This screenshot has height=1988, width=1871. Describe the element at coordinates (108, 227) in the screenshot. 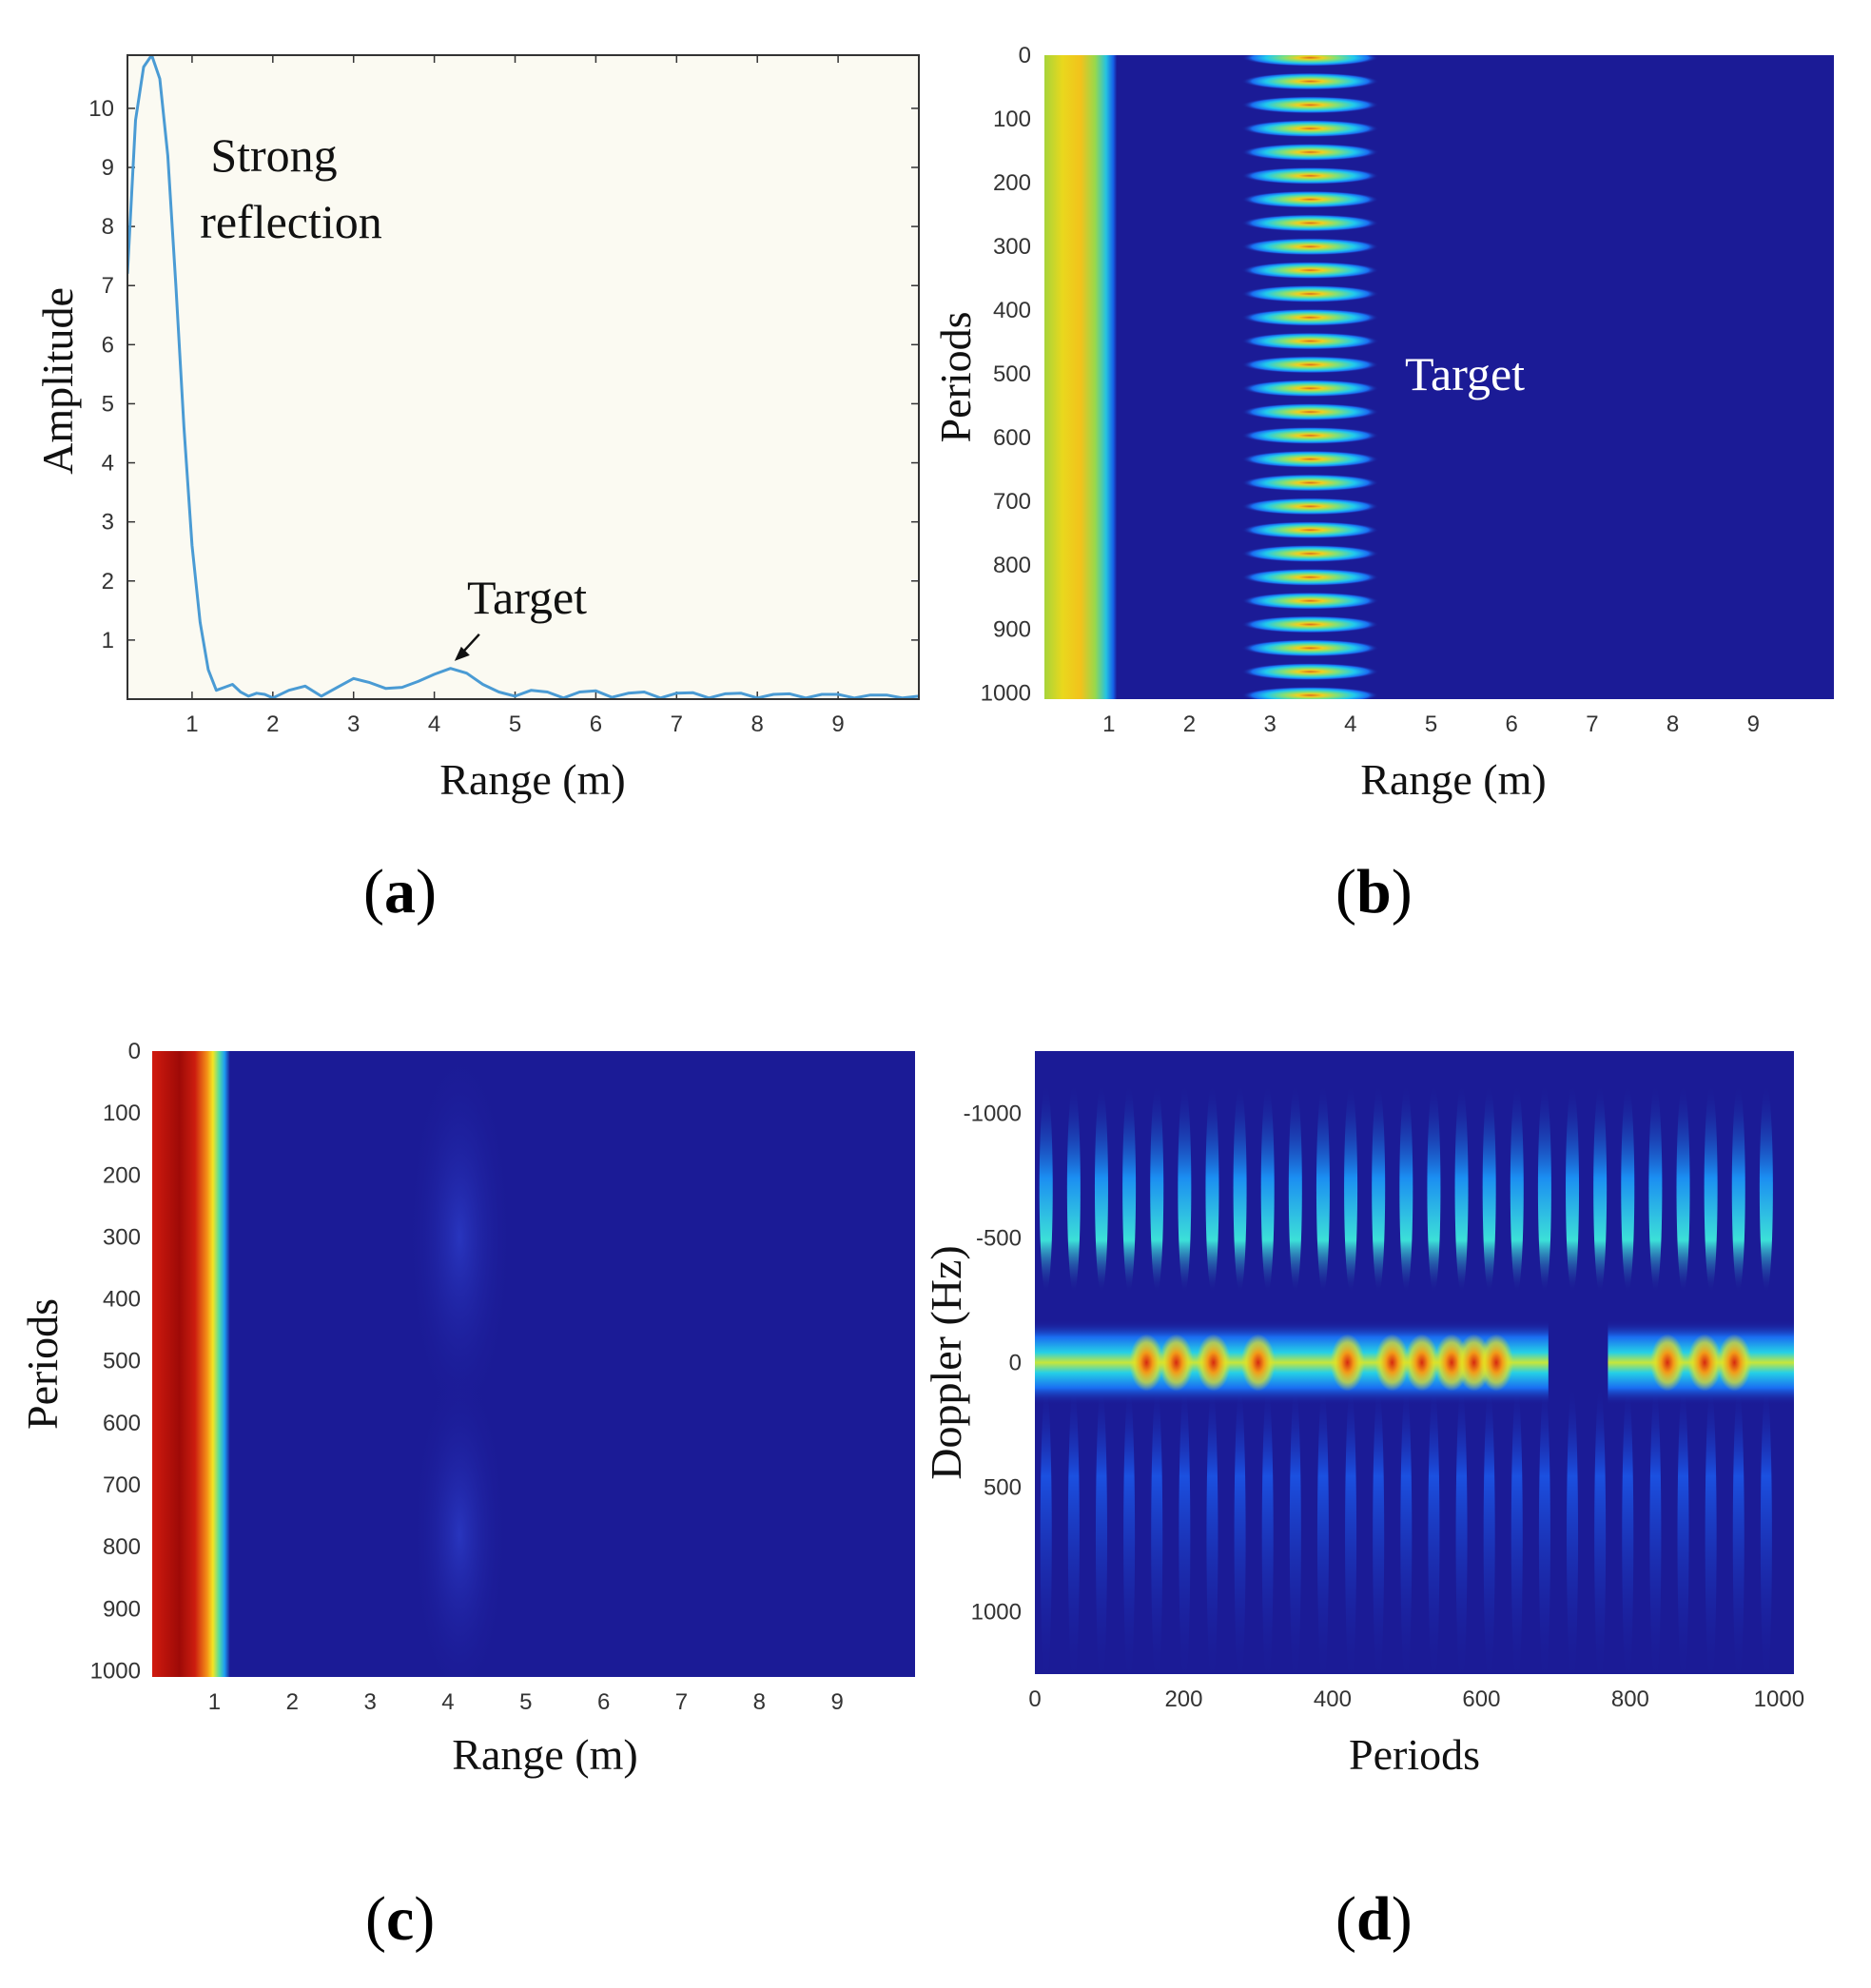

I see `y-tick-label-a: 8` at that location.